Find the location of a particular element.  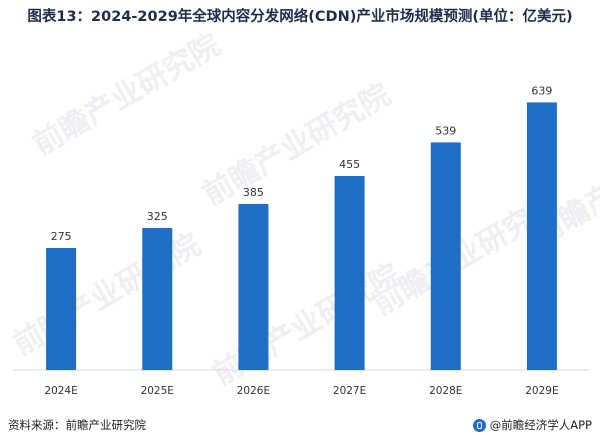

category-label-2025E: 2025E is located at coordinates (157, 391).